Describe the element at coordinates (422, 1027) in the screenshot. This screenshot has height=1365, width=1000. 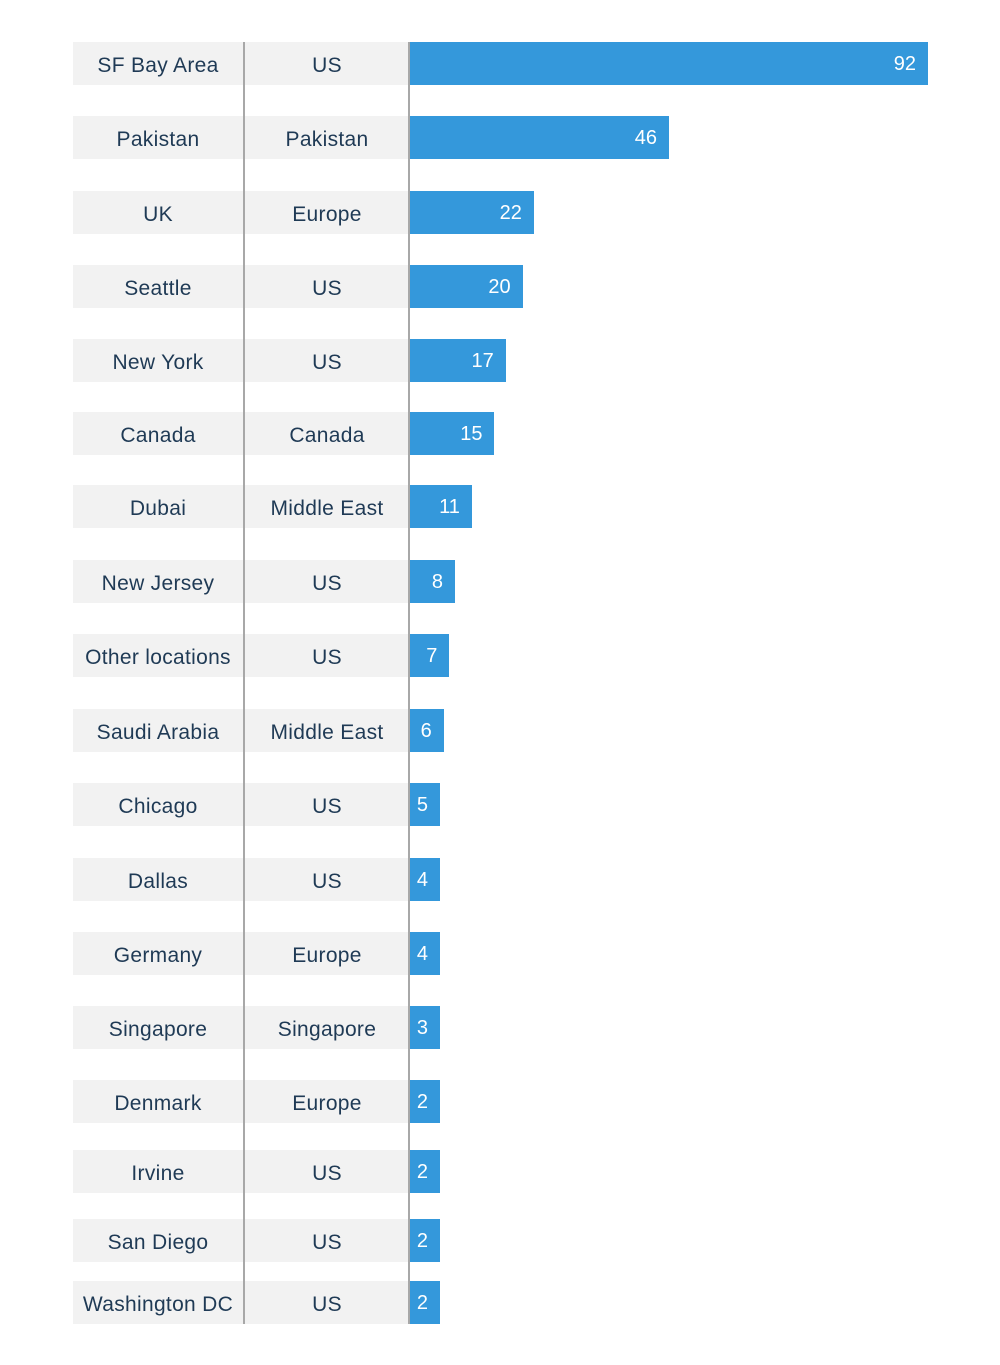
I see `bar-value-label: 3` at that location.